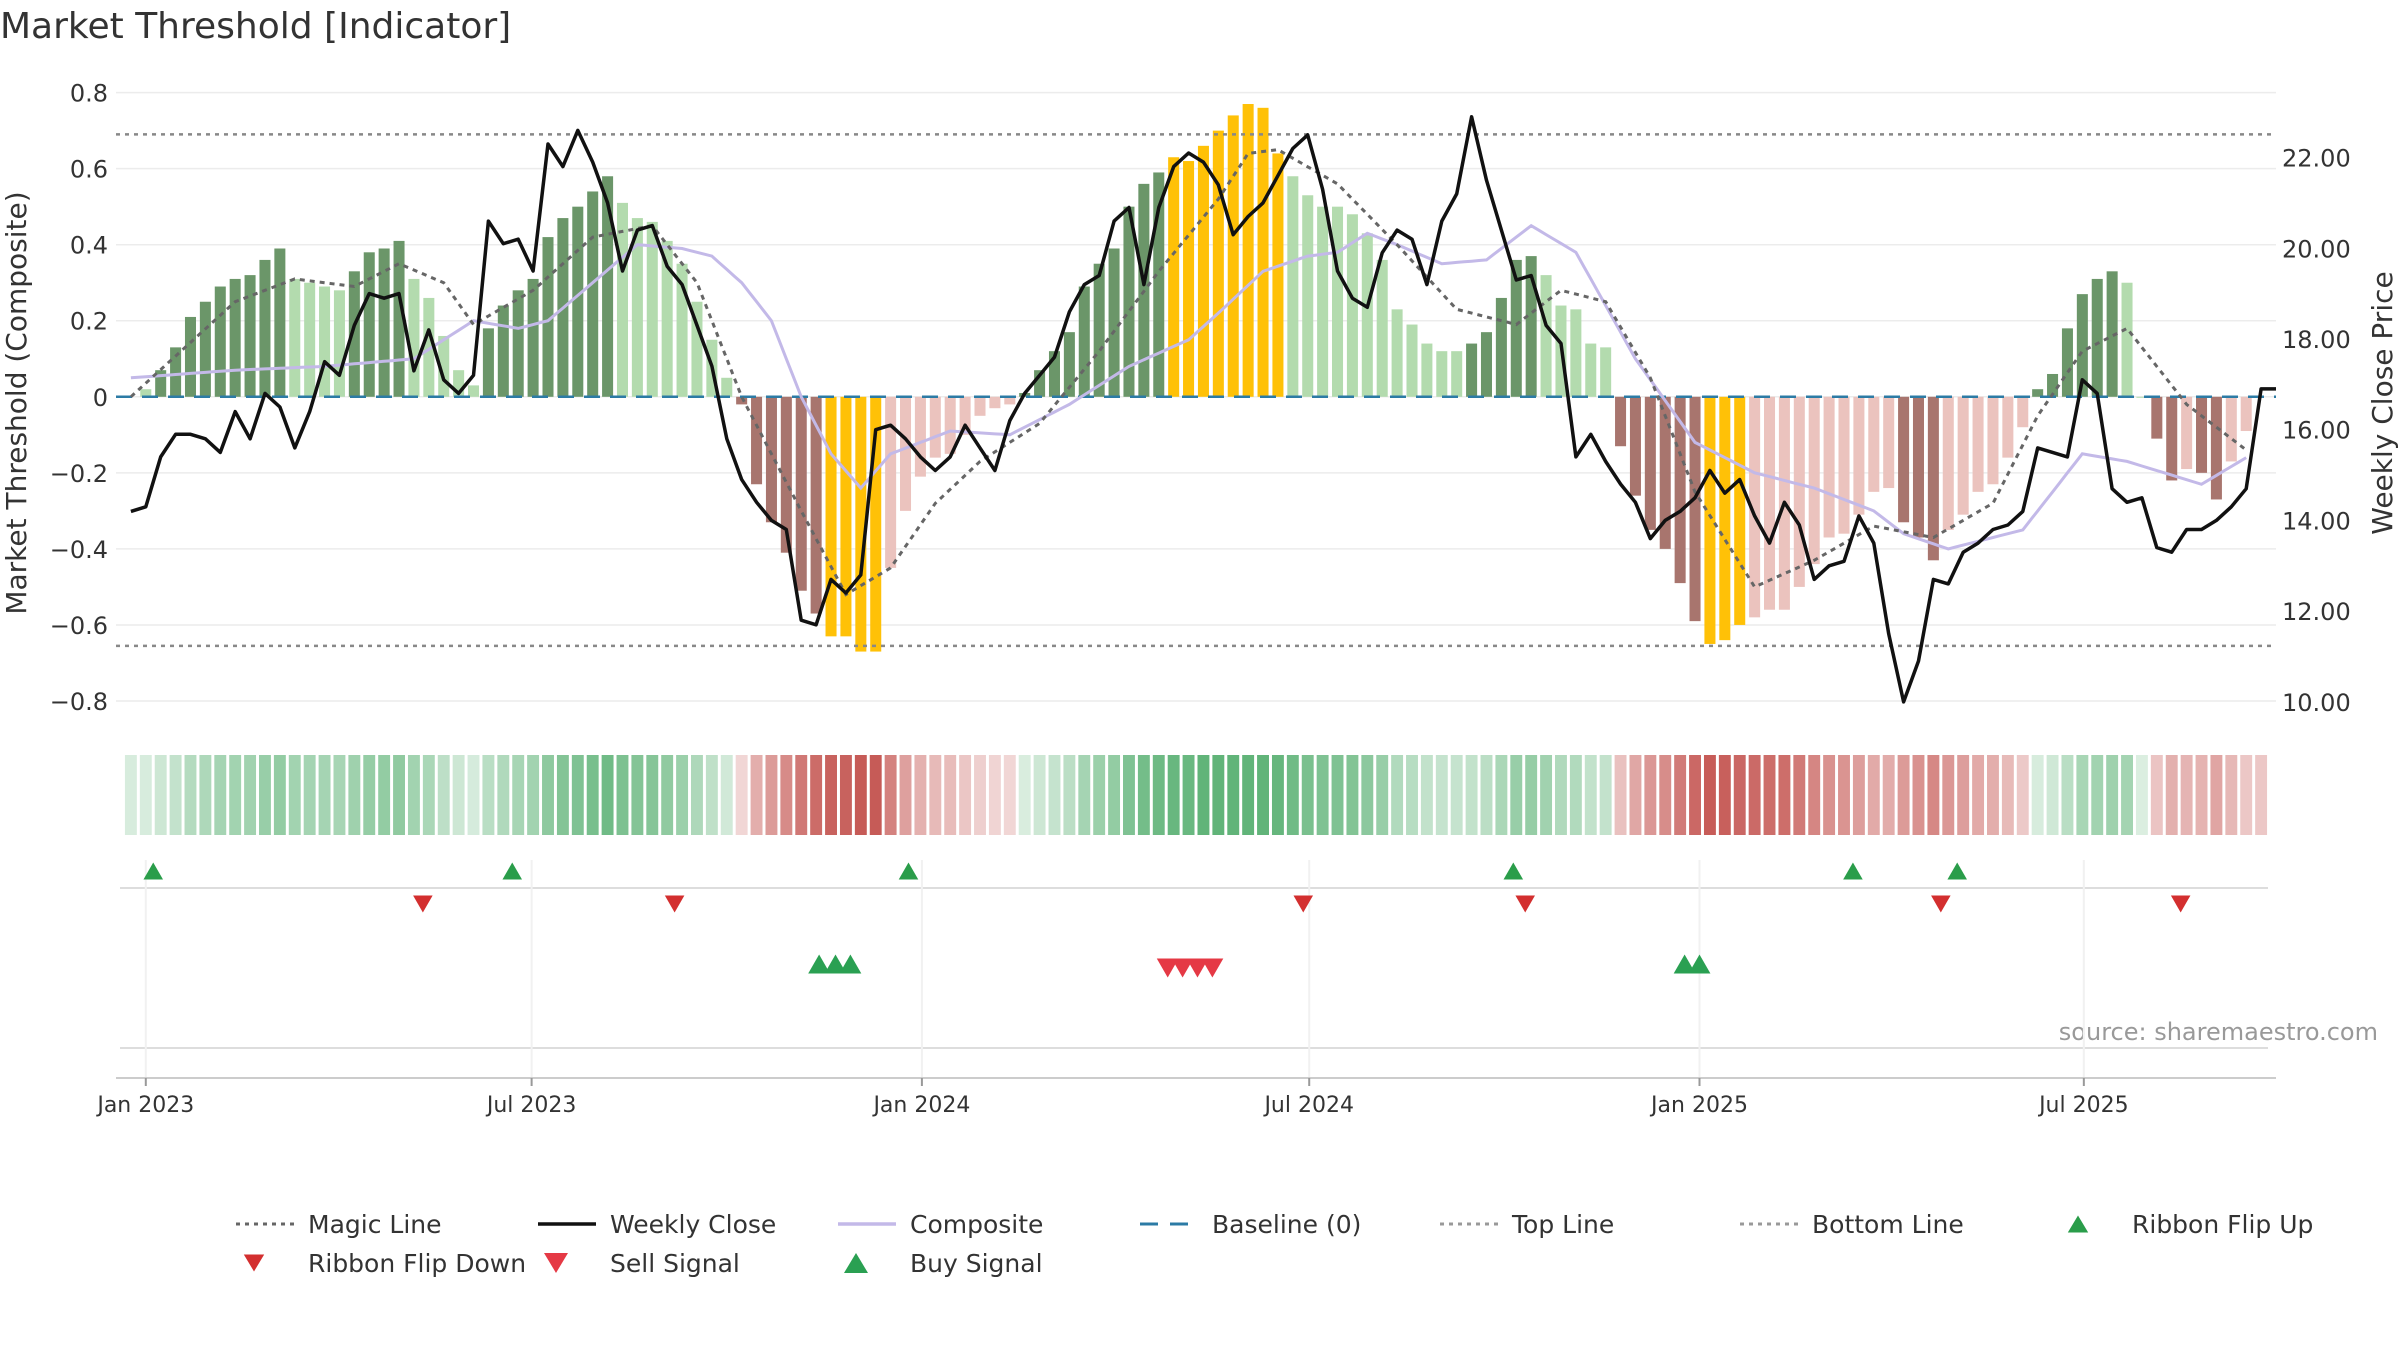  What do you see at coordinates (675, 1263) in the screenshot?
I see `legend-label: Sell Signal` at bounding box center [675, 1263].